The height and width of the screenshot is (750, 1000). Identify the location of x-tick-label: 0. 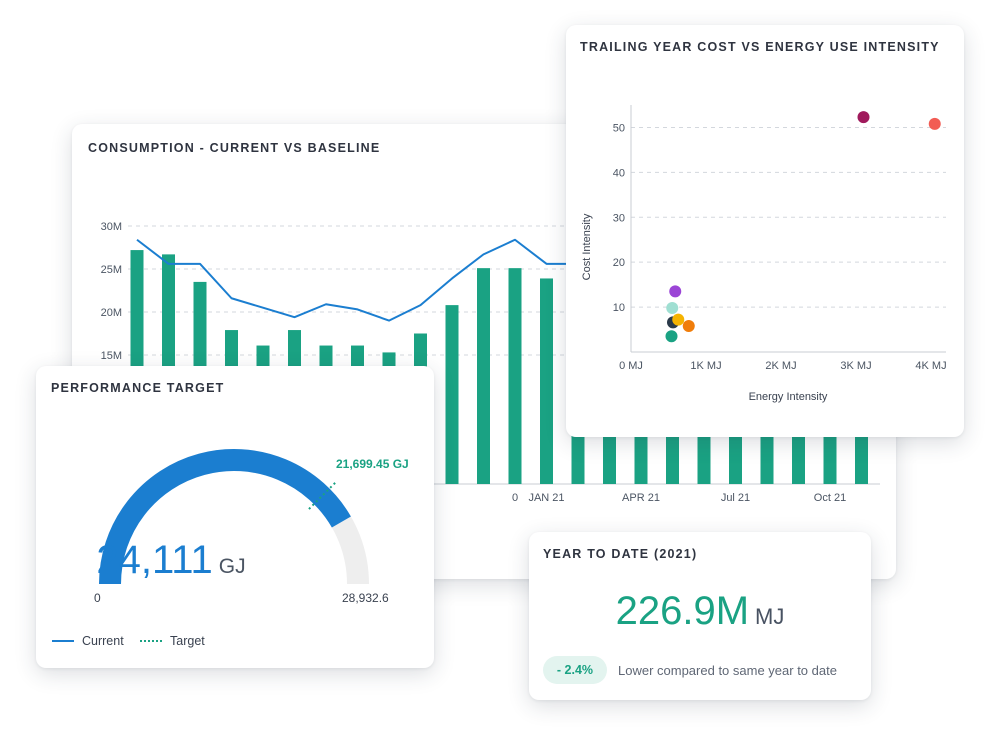
(515, 498).